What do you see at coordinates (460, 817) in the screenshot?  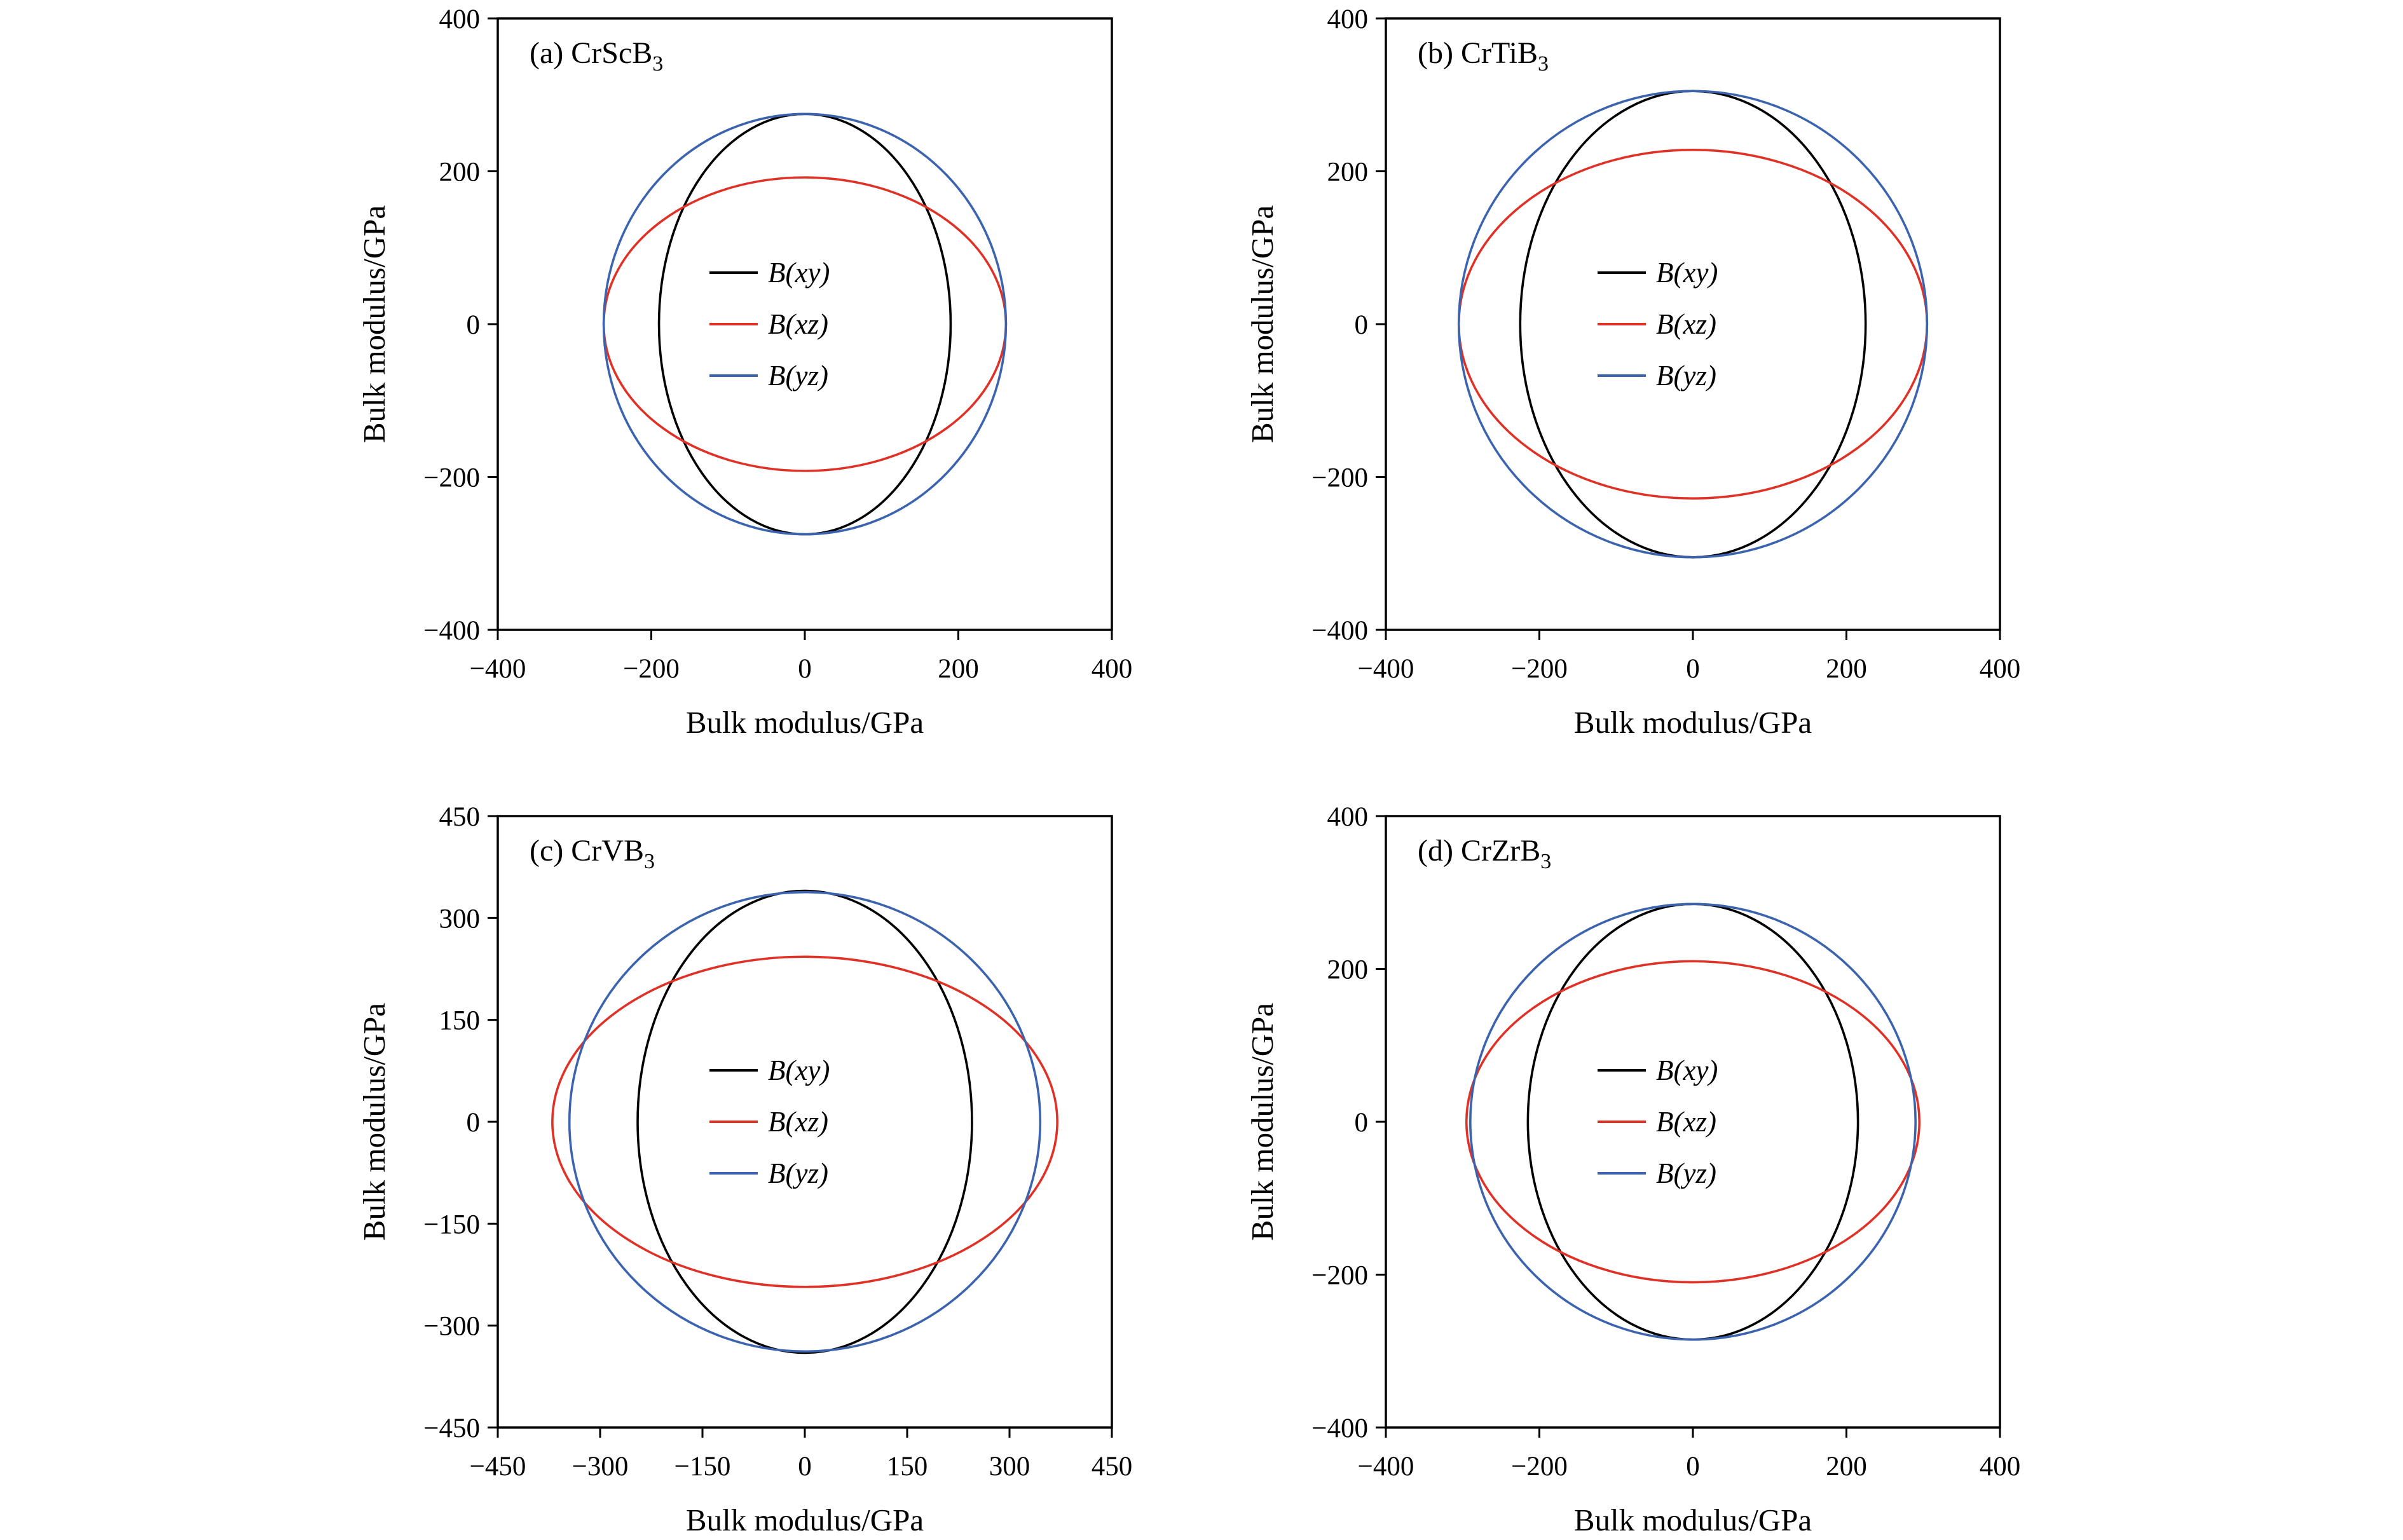 I see `y-tick-label: 450` at bounding box center [460, 817].